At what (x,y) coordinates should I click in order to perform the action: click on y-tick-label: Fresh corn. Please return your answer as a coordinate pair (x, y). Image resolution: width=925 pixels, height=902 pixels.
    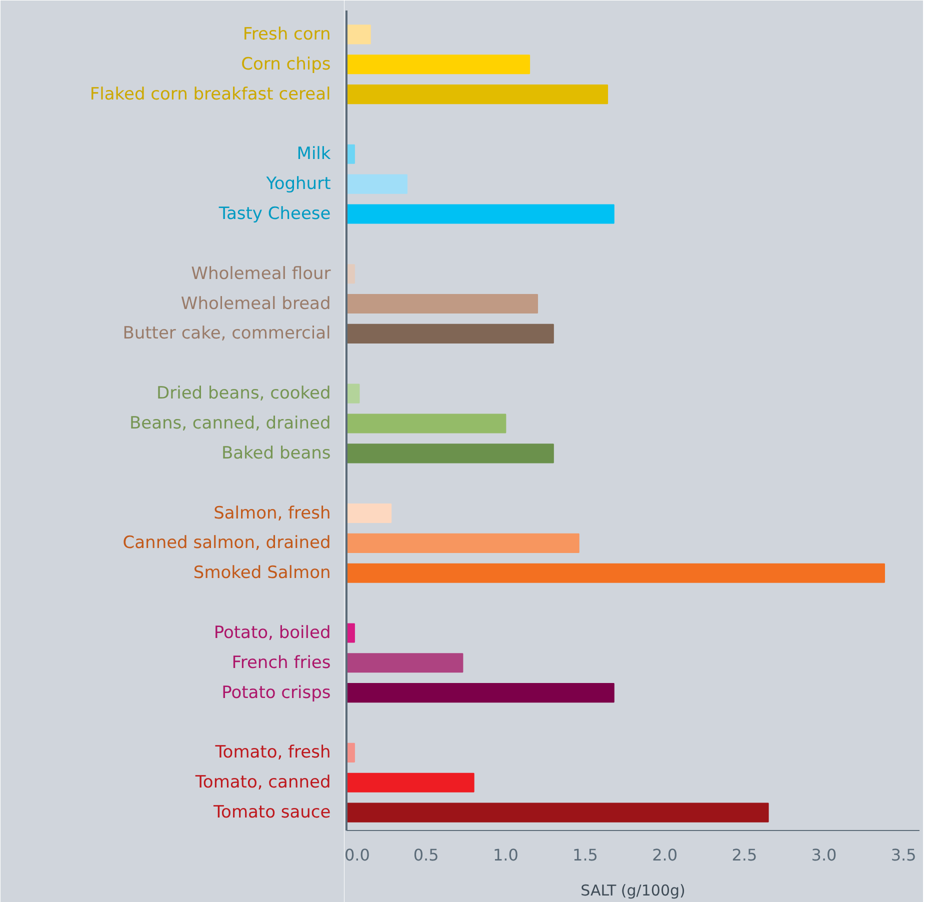
    Looking at the image, I should click on (286, 34).